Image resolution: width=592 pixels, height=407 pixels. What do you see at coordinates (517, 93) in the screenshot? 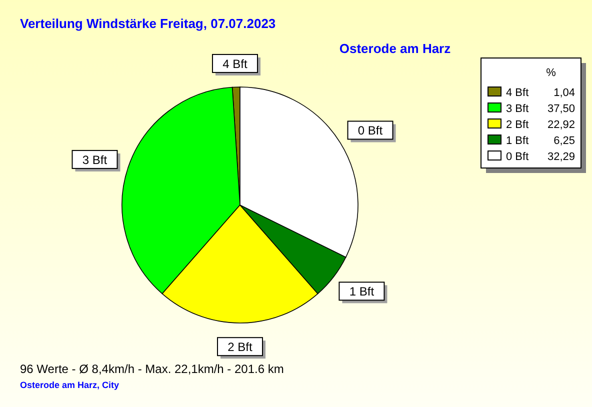
I see `legend-label: 4 Bft` at bounding box center [517, 93].